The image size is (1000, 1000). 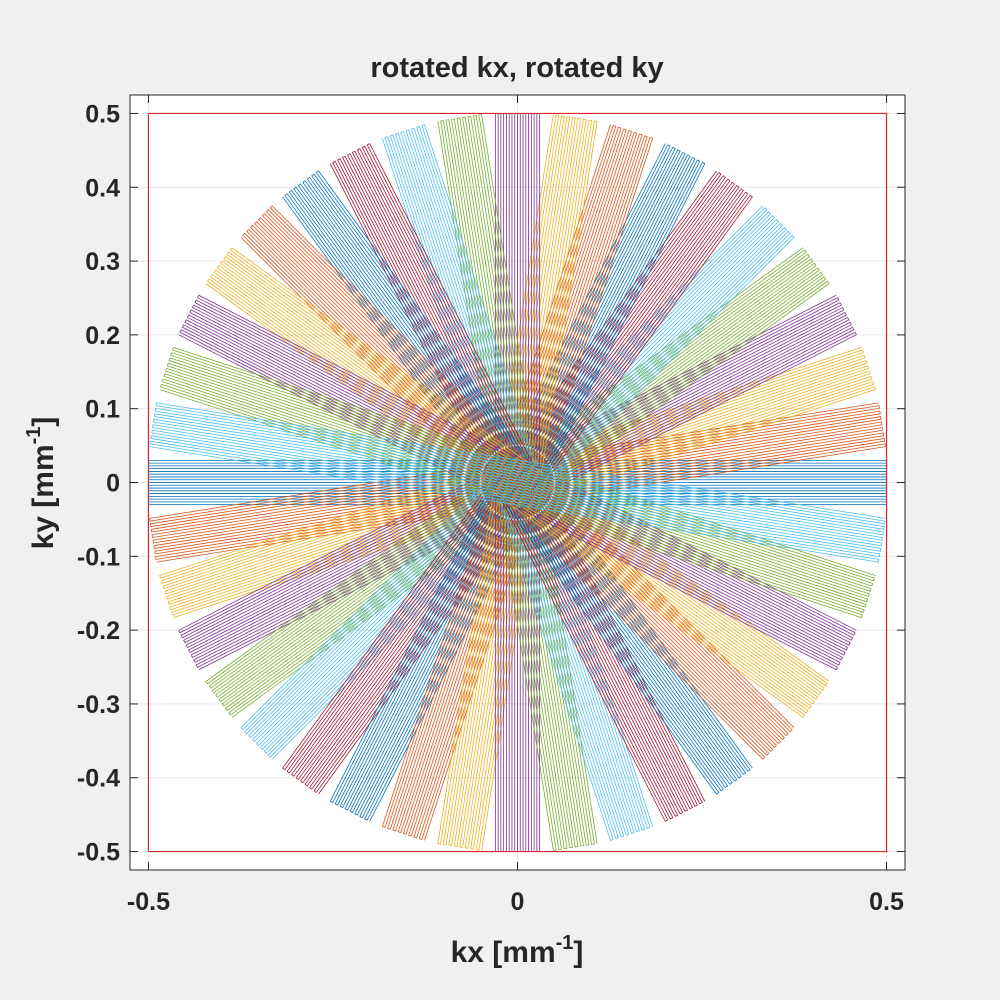 What do you see at coordinates (41, 483) in the screenshot?
I see `y-axis-label: ky [mm-1]` at bounding box center [41, 483].